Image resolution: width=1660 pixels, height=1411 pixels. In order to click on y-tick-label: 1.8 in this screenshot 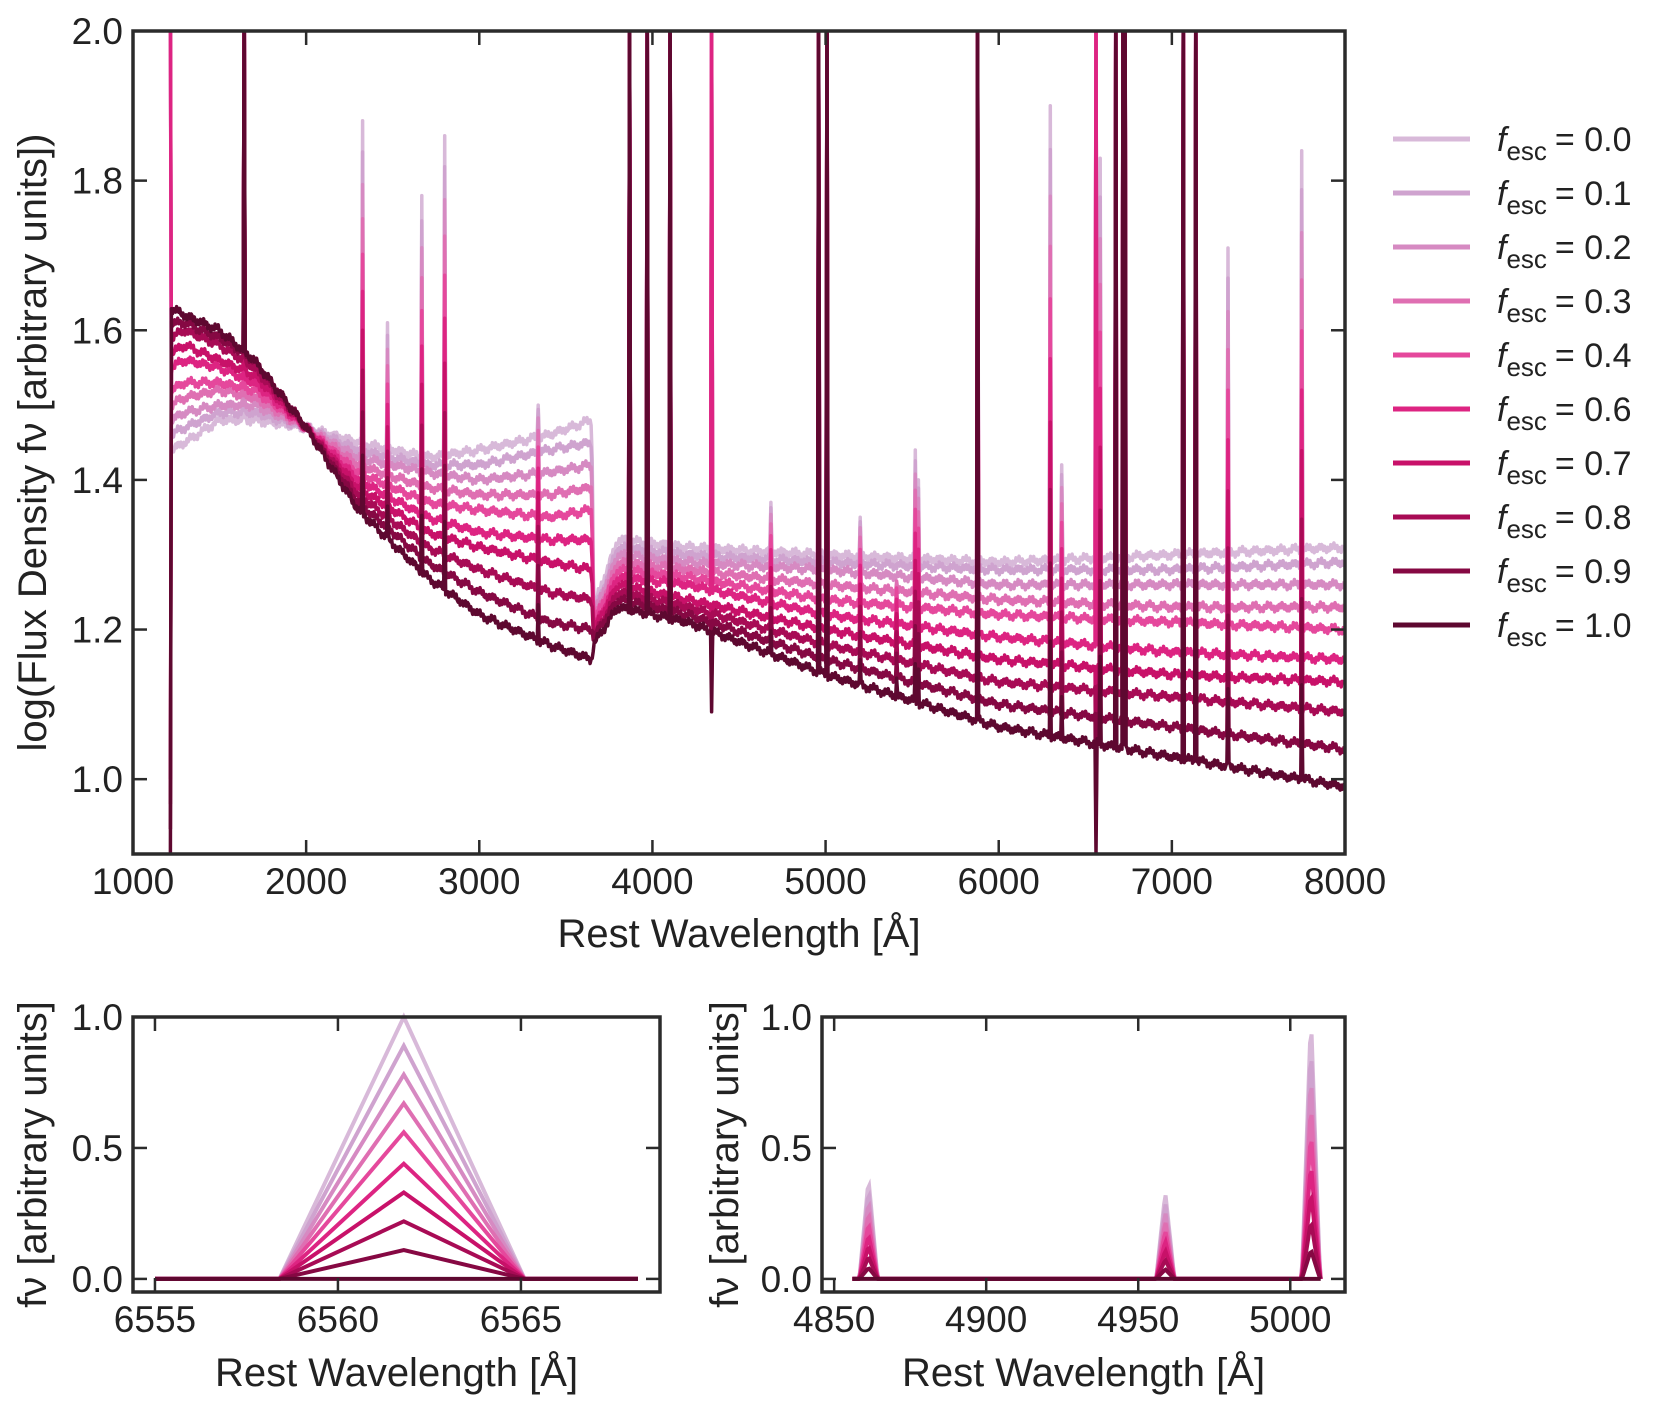, I will do `click(97, 181)`.